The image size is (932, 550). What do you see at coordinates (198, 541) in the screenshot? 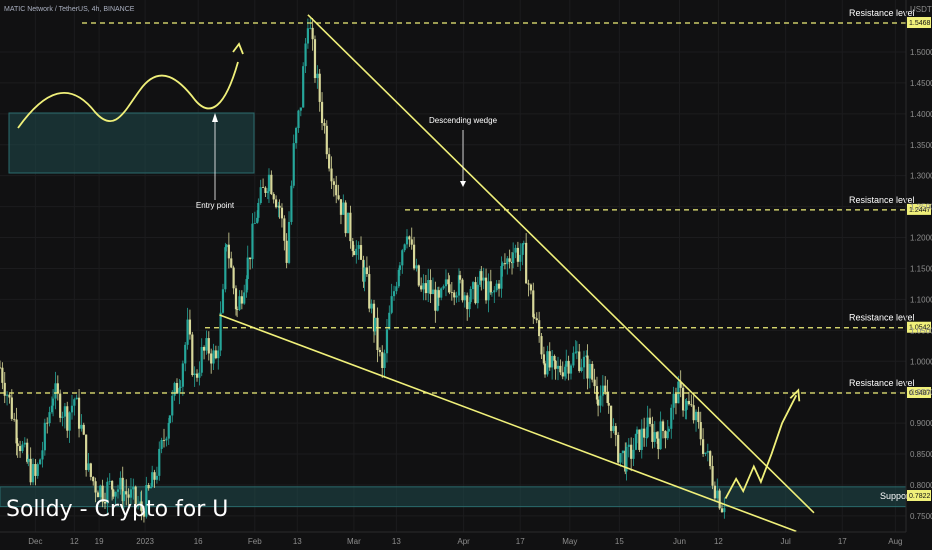
I see `x-tick-label: 16` at bounding box center [198, 541].